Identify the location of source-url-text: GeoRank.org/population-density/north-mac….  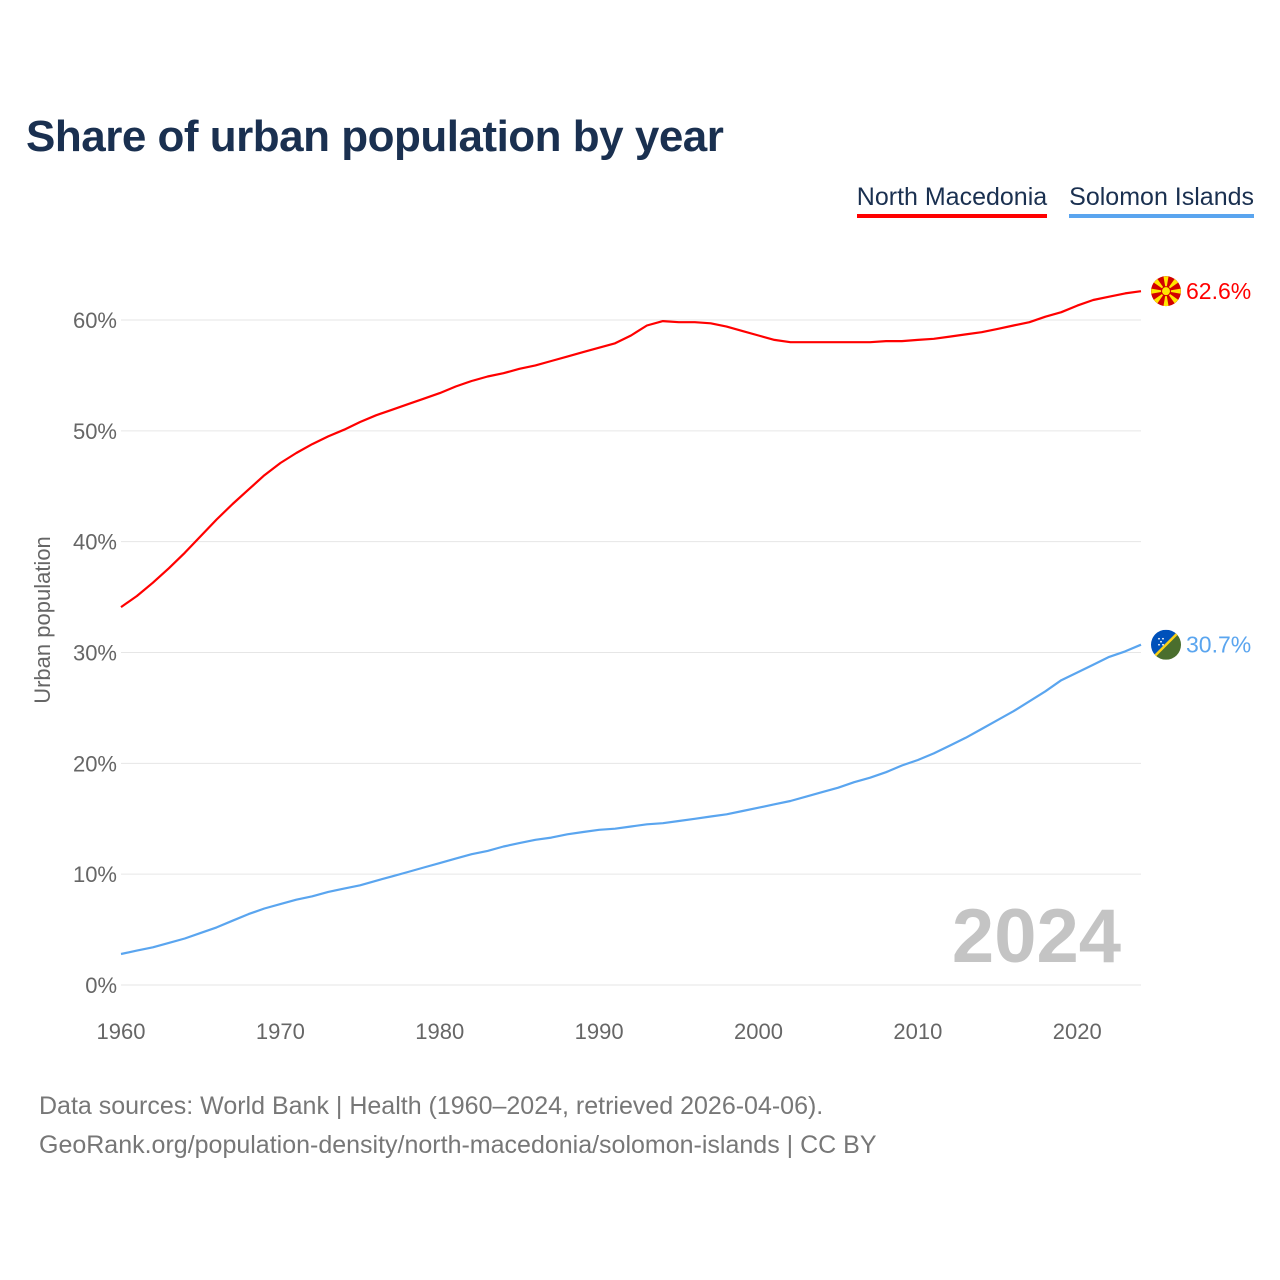
(458, 1145).